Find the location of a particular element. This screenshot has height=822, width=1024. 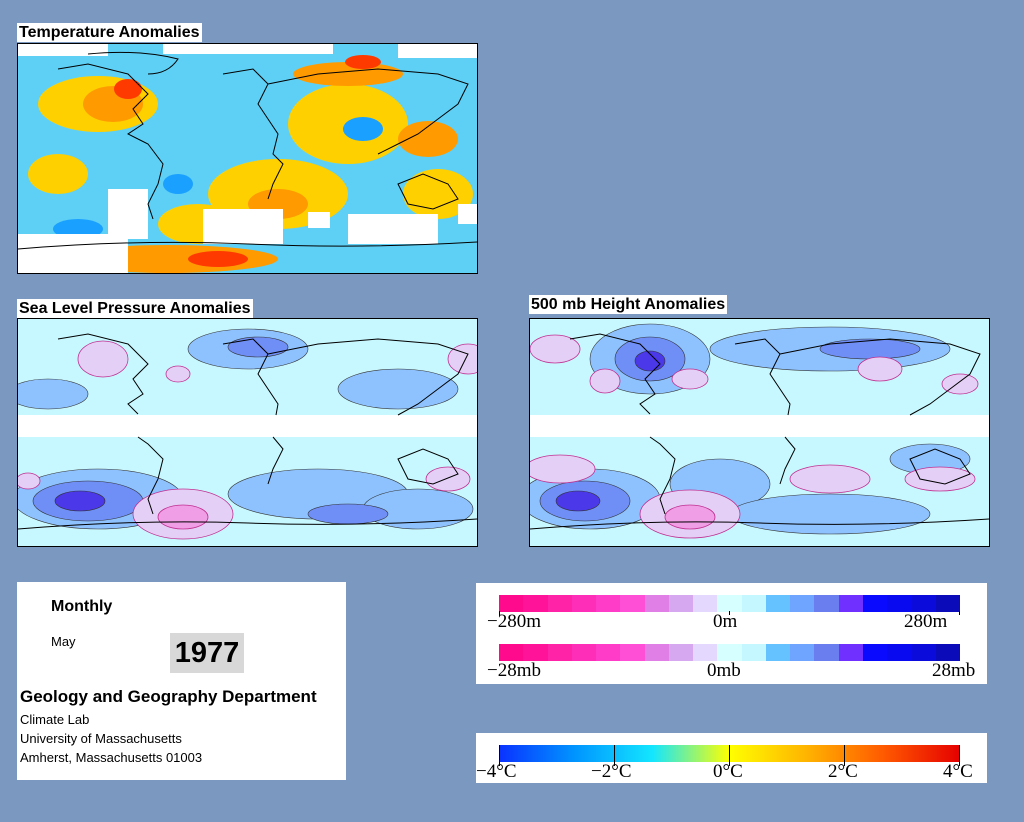

height-label-zero: 0m is located at coordinates (725, 621).